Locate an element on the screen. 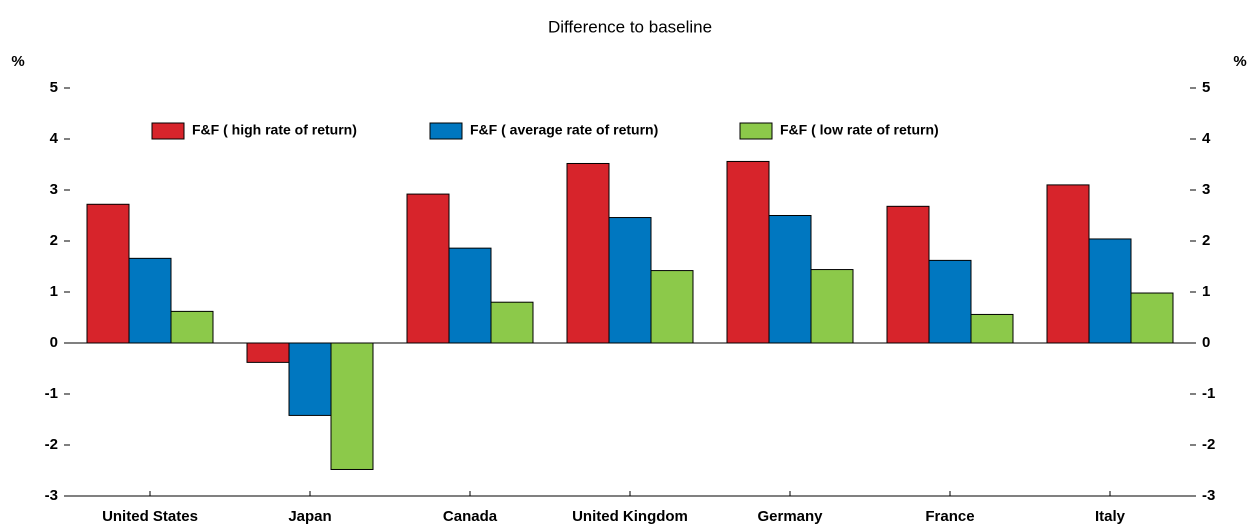  y2-tick-label: 1 is located at coordinates (1206, 291).